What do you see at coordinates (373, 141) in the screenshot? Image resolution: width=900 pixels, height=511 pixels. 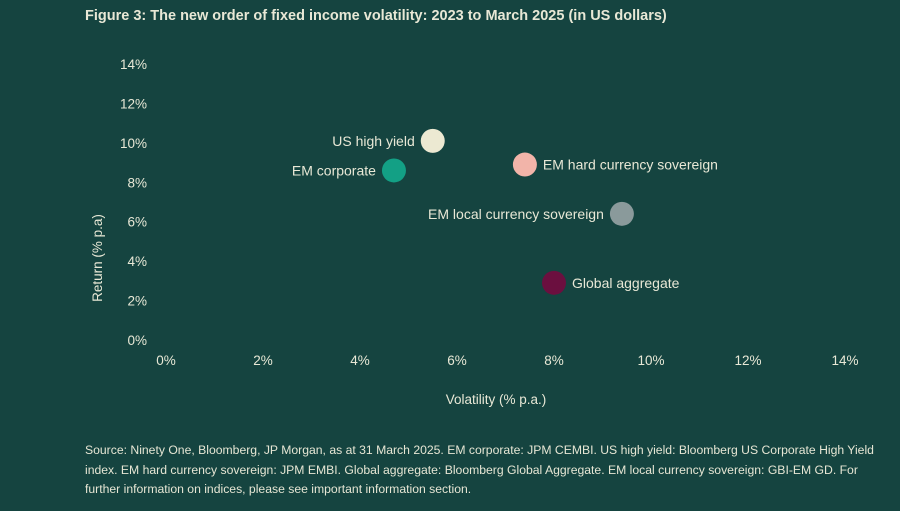 I see `data-point-label: US high yield` at bounding box center [373, 141].